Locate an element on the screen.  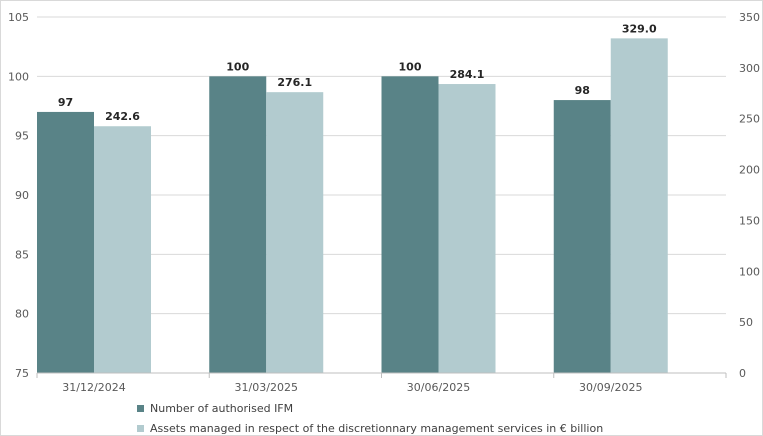
data-label-assets: 276.1 is located at coordinates (294, 82).